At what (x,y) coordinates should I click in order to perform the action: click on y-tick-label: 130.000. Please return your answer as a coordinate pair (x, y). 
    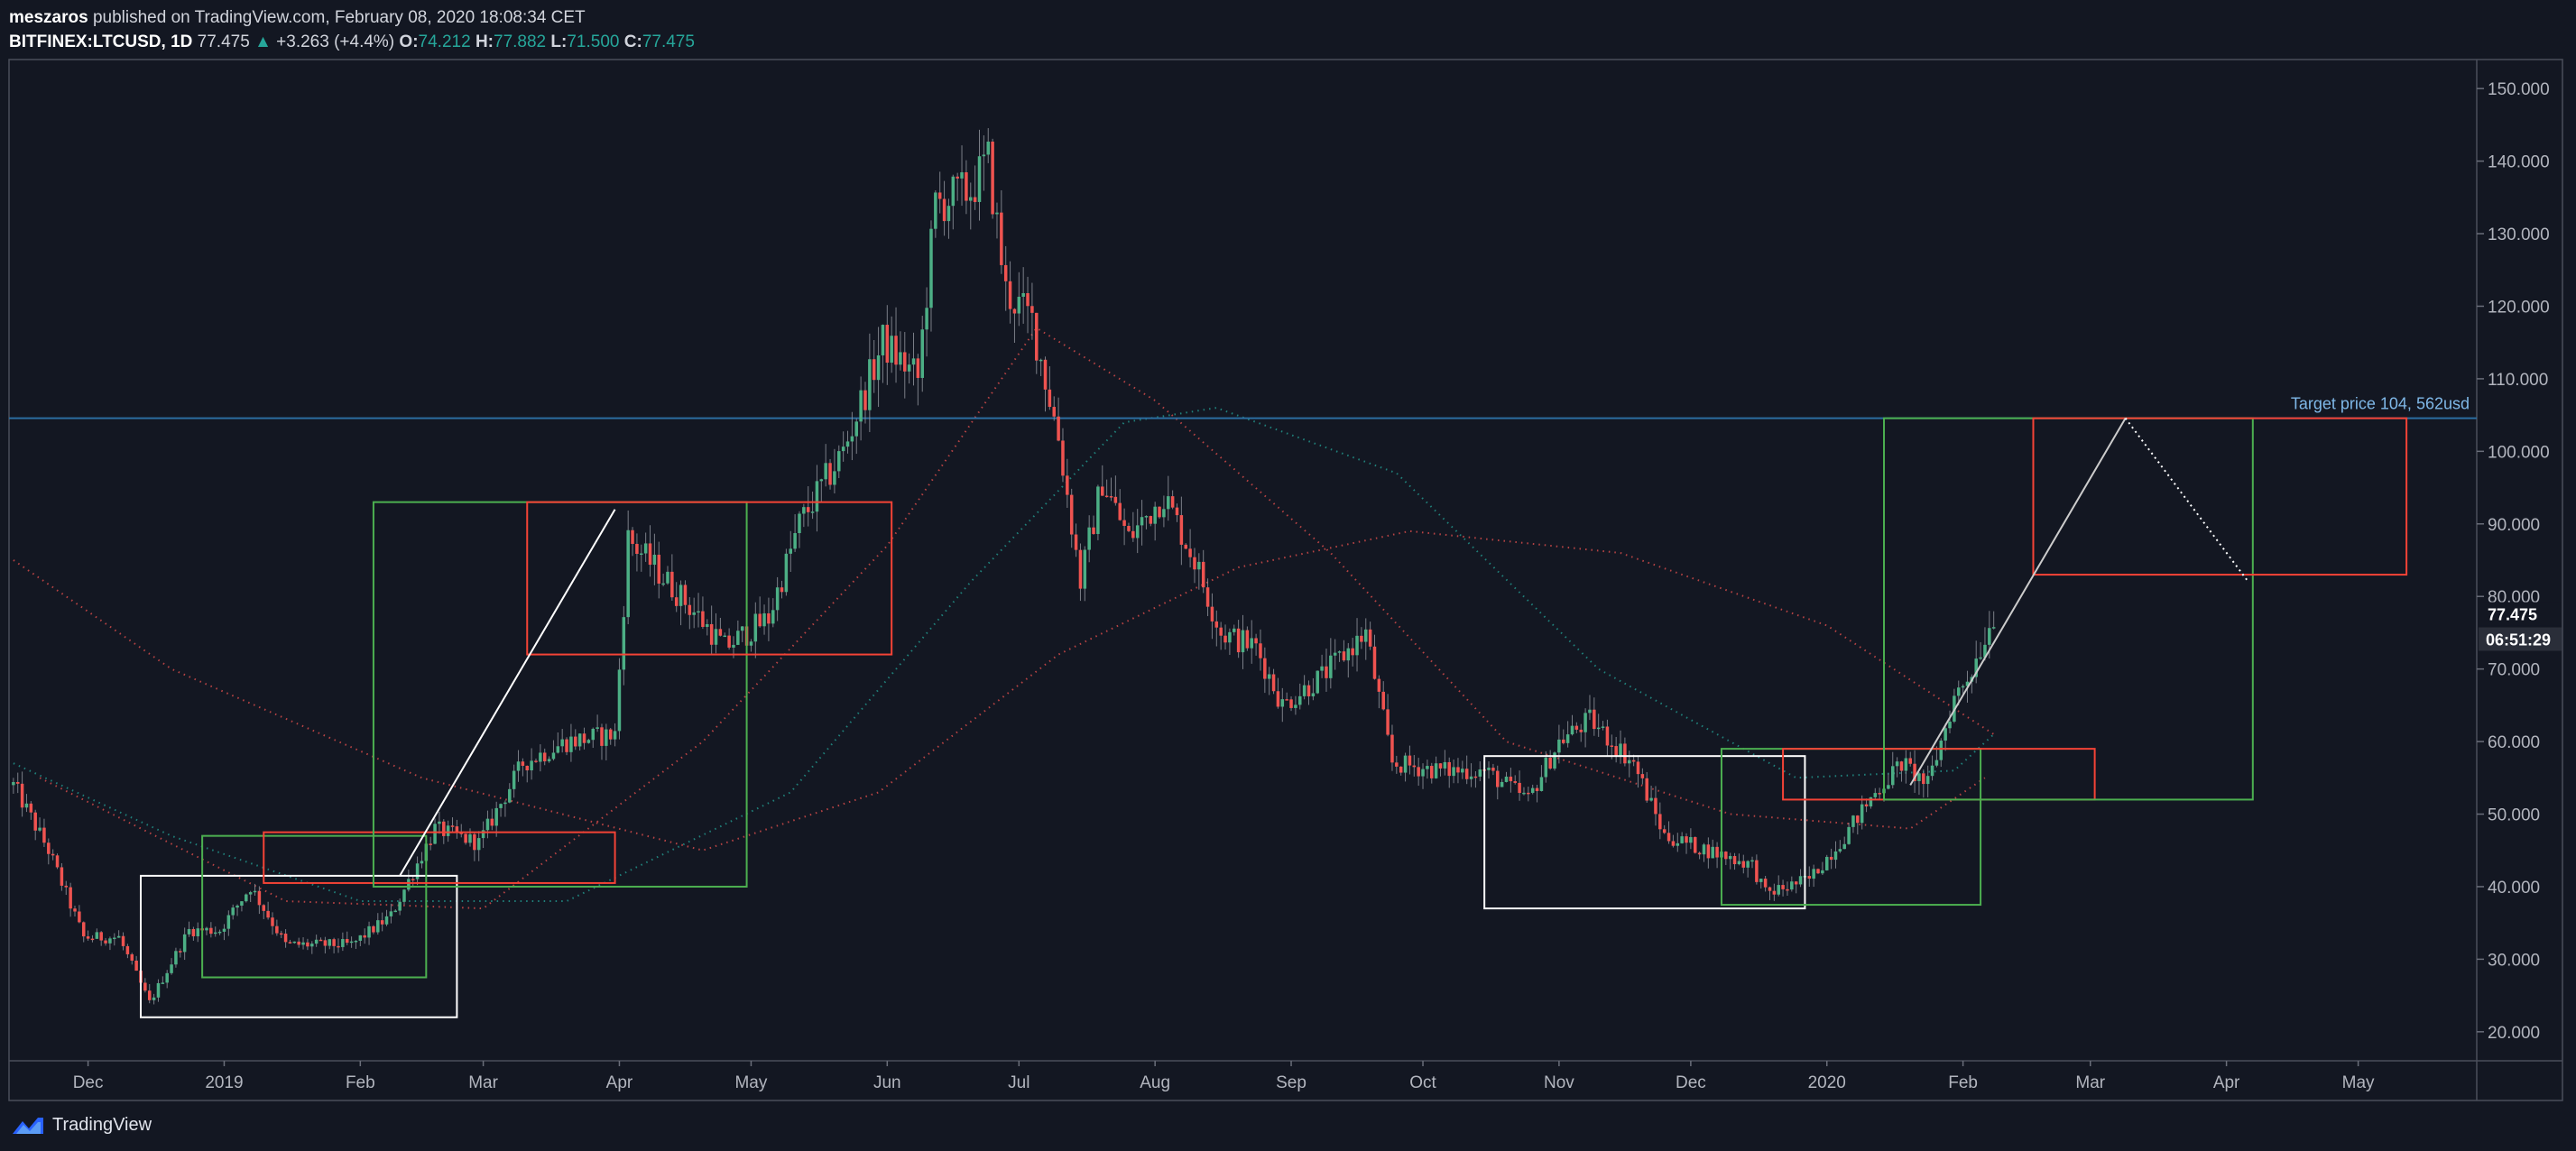
    Looking at the image, I should click on (2519, 235).